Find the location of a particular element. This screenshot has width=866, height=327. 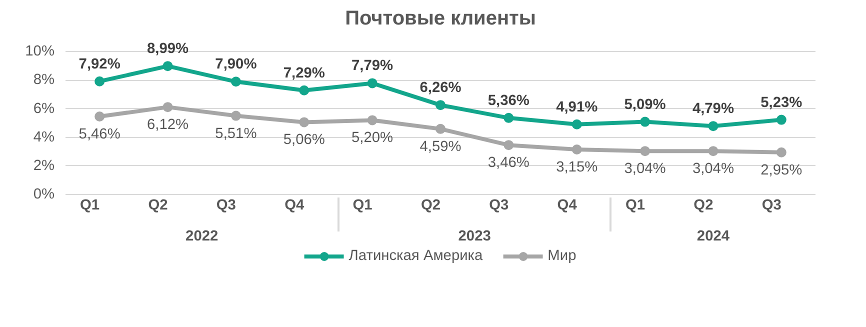

data-label: 7,90% is located at coordinates (236, 64).